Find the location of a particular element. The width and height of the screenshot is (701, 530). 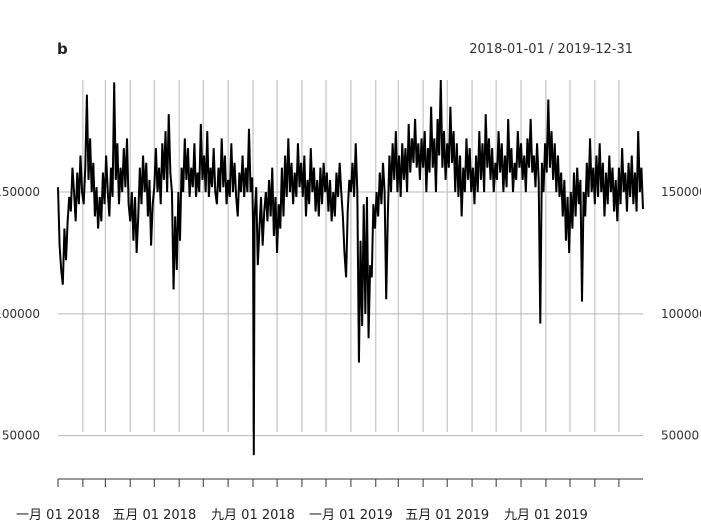

y-axis-left-labels: 50000 100000 150000 is located at coordinates (20, 314).